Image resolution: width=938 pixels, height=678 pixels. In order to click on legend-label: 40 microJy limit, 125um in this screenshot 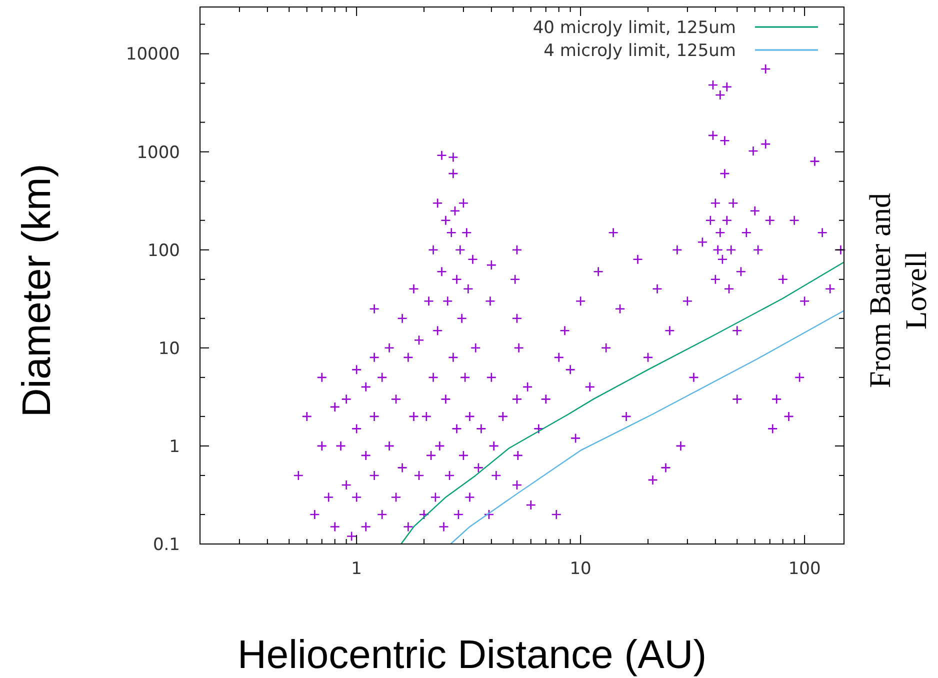, I will do `click(634, 28)`.